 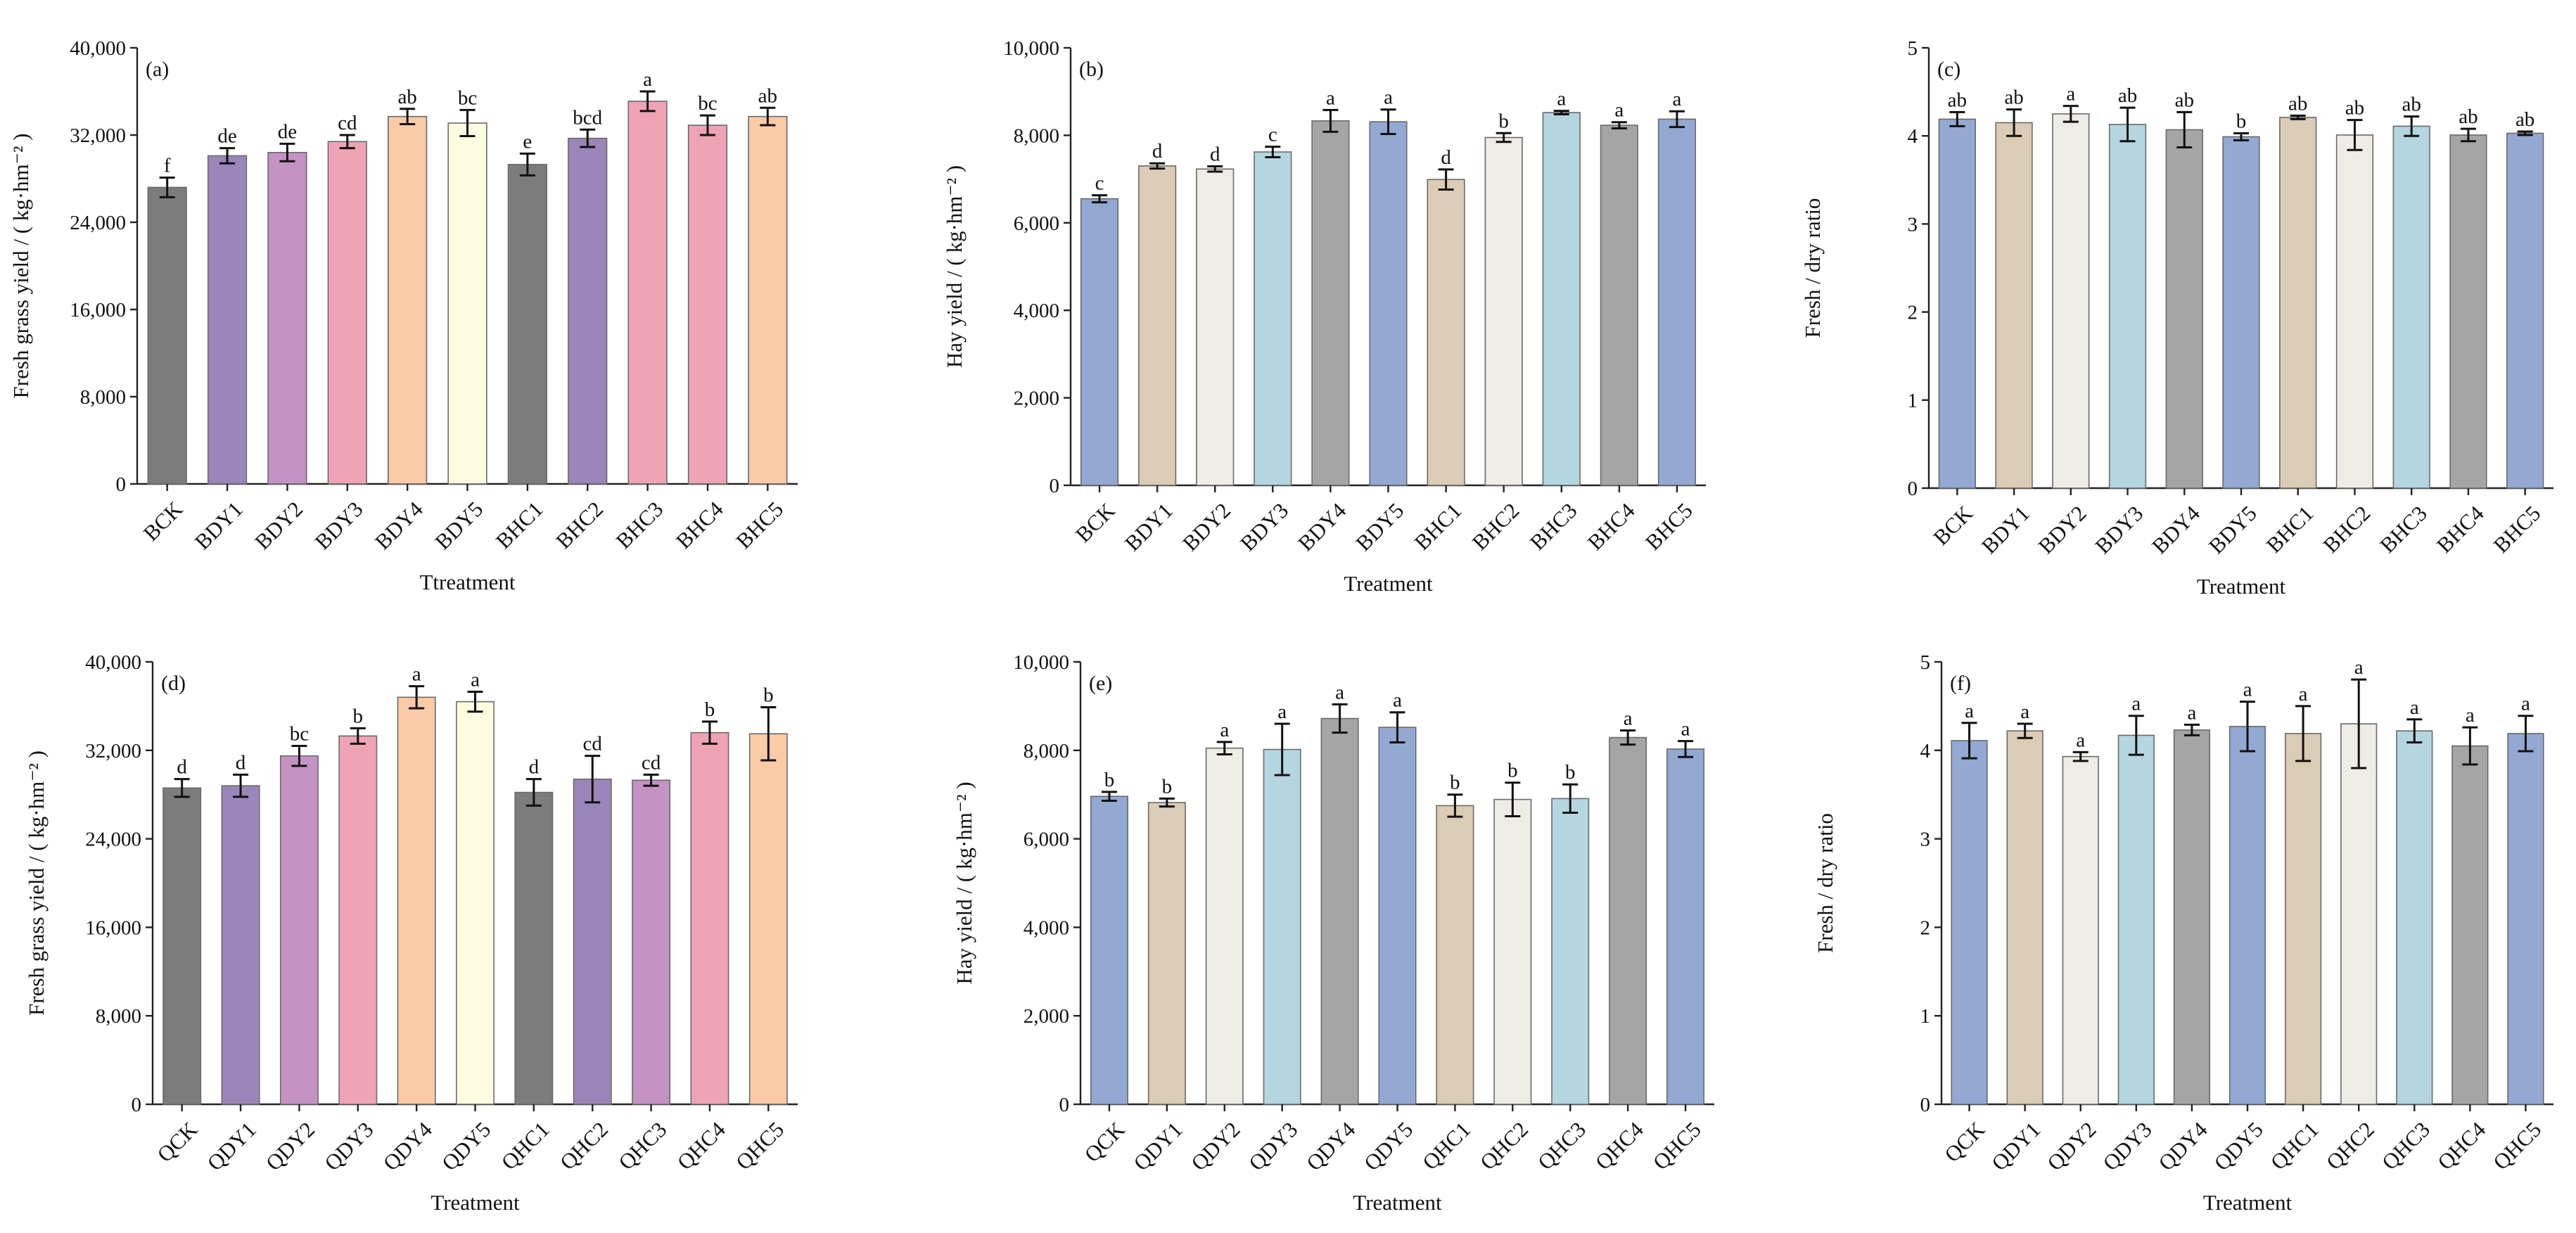 What do you see at coordinates (219, 525) in the screenshot?
I see `x-tick-label: BDY1` at bounding box center [219, 525].